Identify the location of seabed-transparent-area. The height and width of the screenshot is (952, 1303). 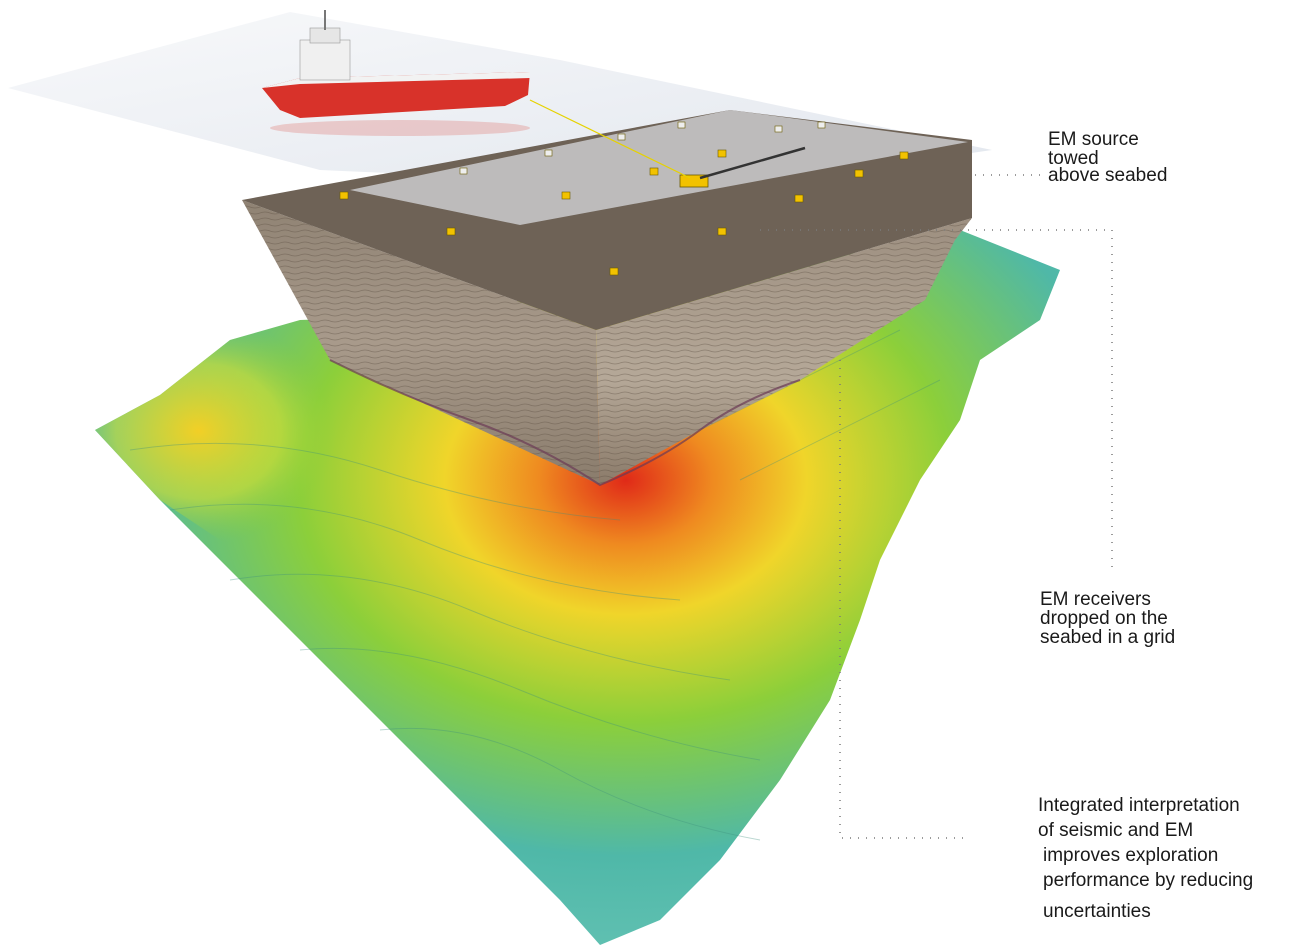
(659, 167).